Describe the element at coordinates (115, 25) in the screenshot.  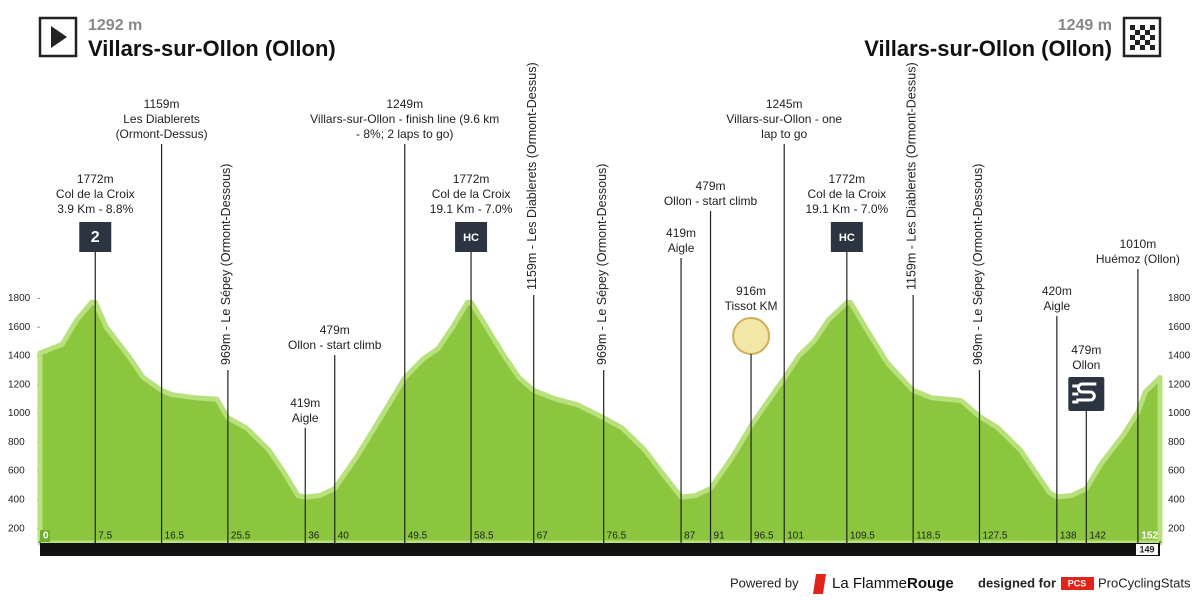
I see `start-elevation: 1292 m` at that location.